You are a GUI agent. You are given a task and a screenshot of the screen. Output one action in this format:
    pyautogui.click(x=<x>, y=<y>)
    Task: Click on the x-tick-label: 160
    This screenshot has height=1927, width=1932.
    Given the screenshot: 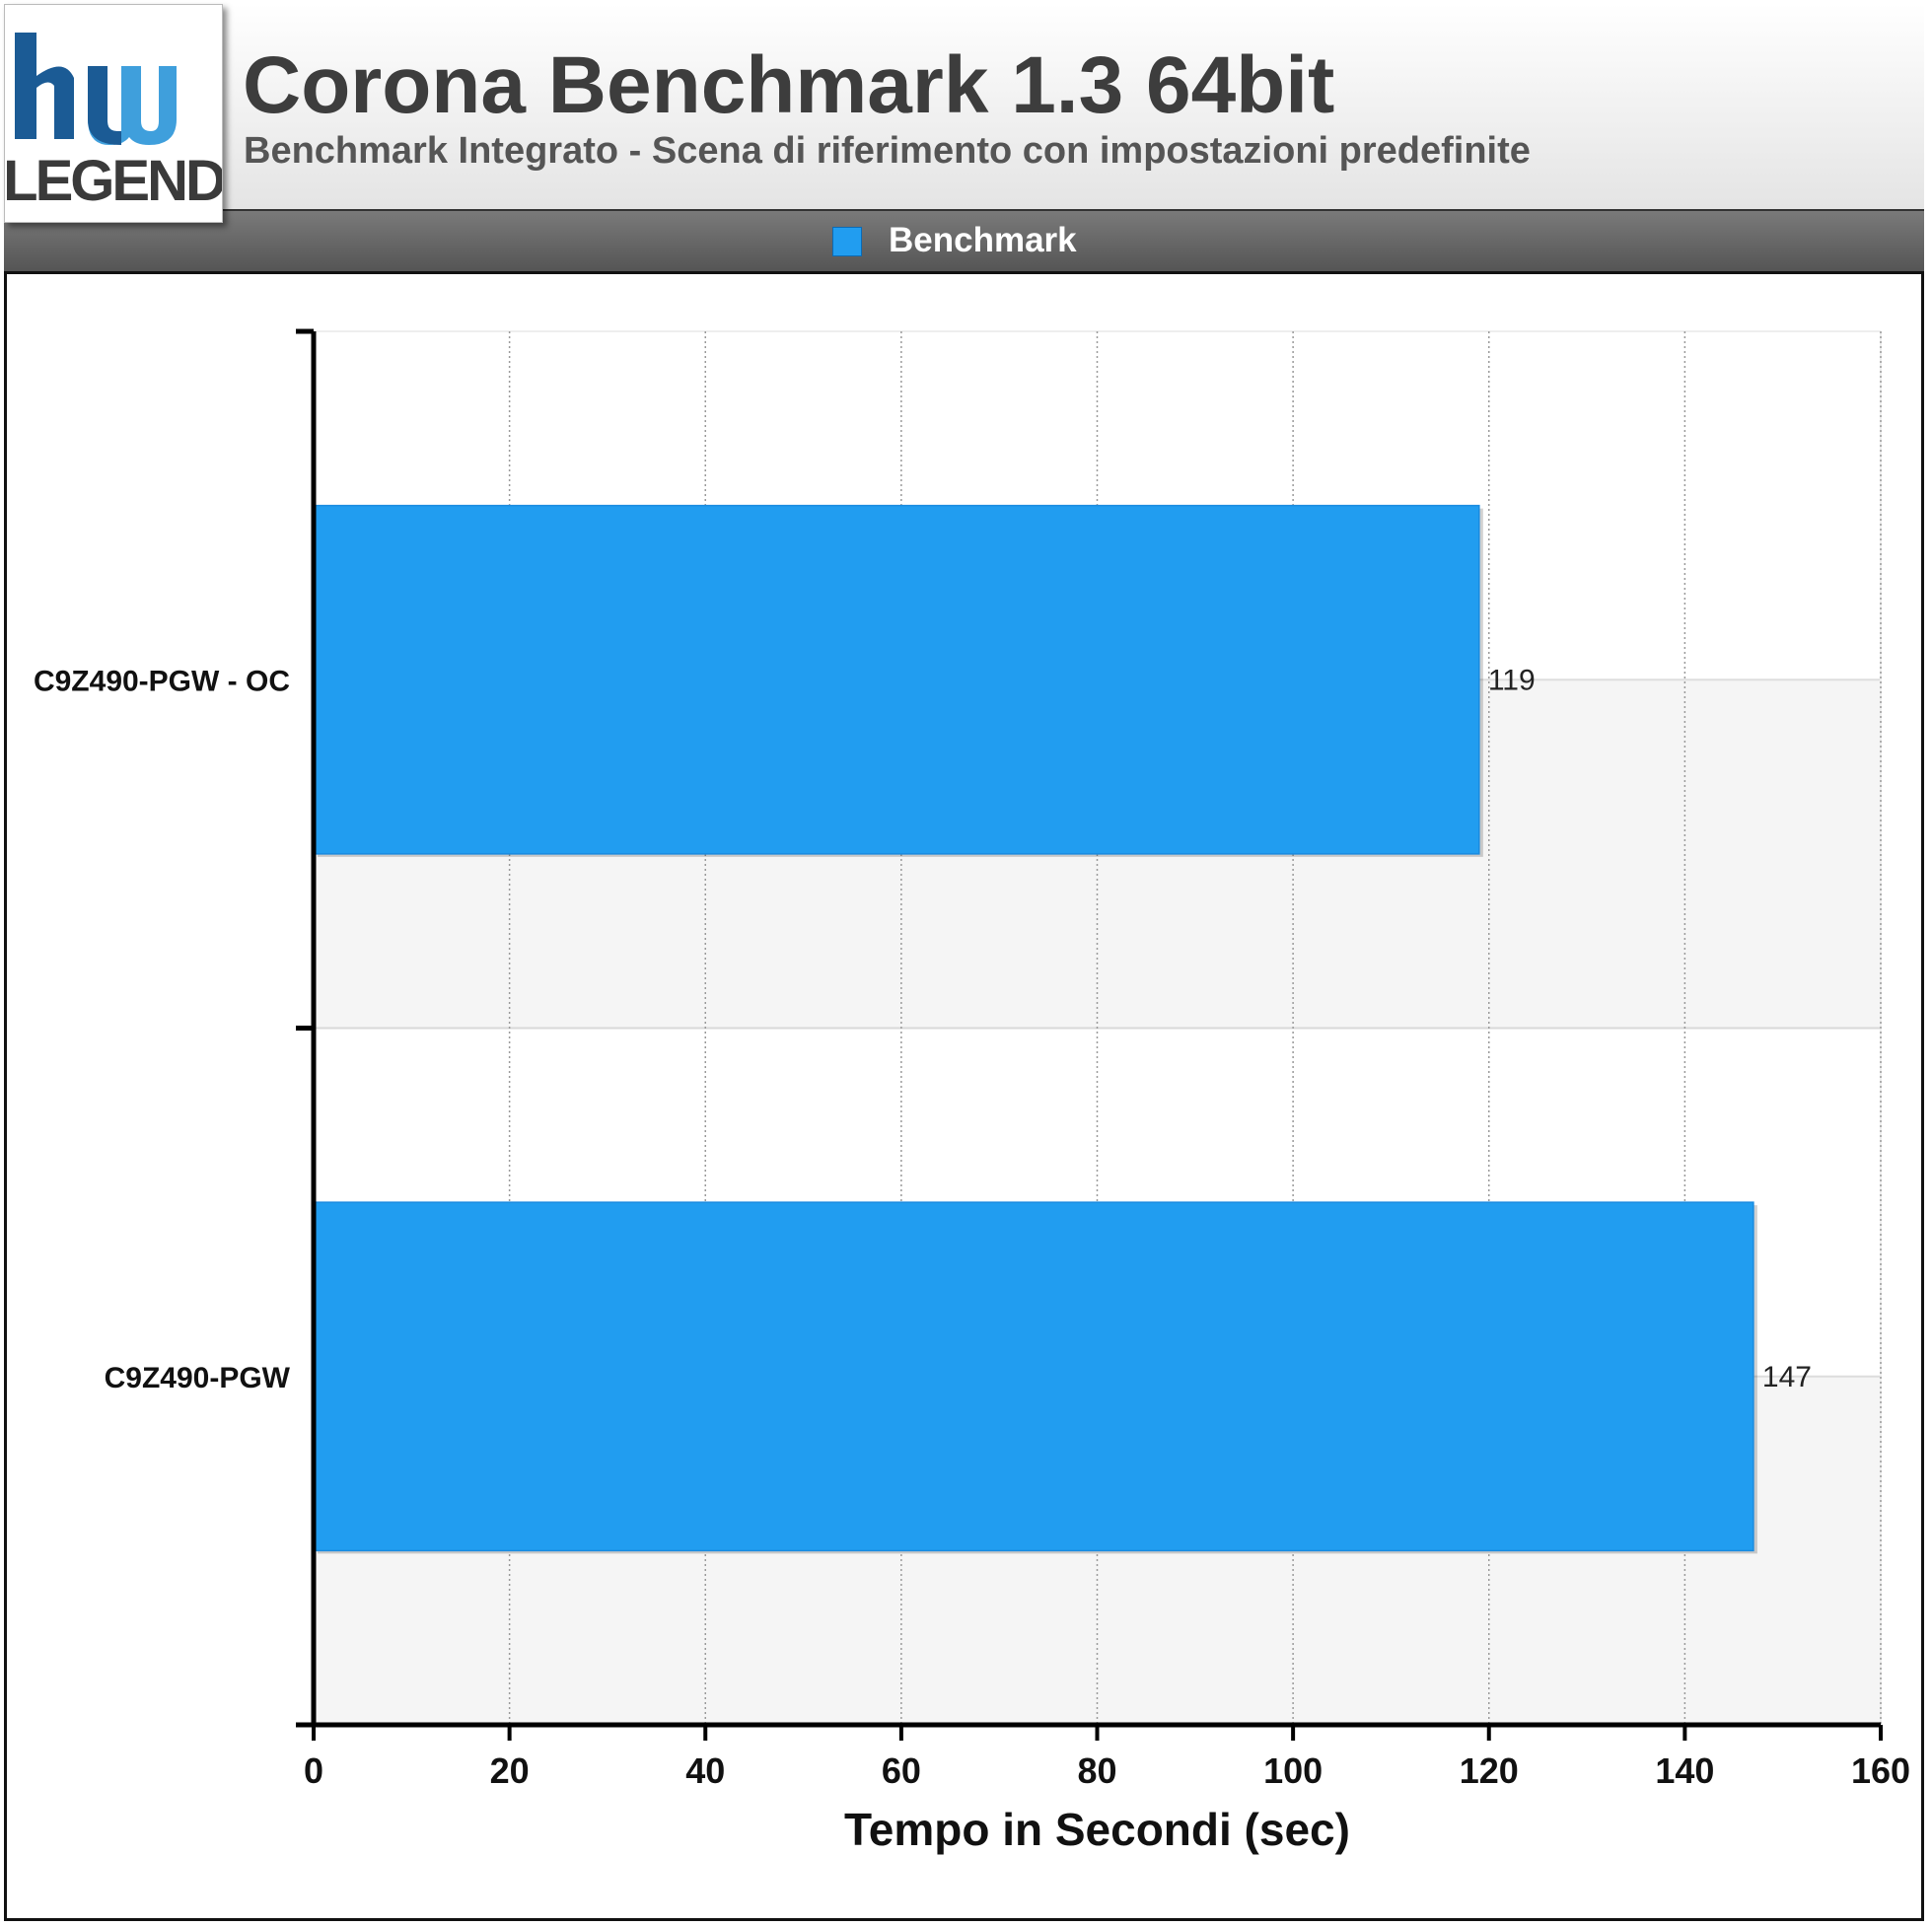 What is the action you would take?
    pyautogui.click(x=1880, y=1770)
    